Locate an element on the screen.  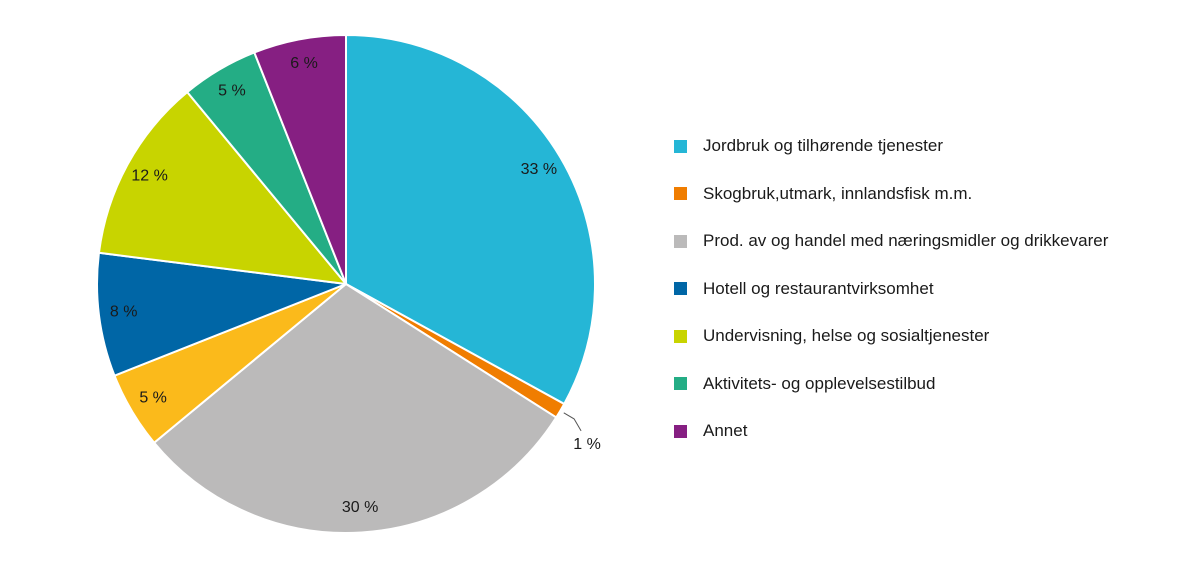
leader-line is located at coordinates (572, 422).